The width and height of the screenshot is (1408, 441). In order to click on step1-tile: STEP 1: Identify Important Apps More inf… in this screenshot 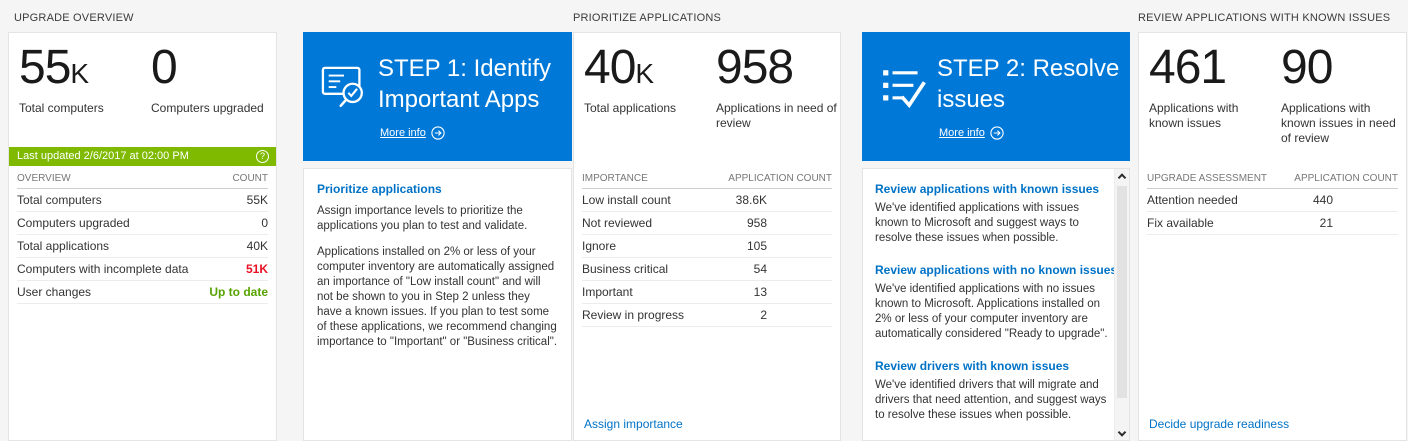, I will do `click(437, 96)`.